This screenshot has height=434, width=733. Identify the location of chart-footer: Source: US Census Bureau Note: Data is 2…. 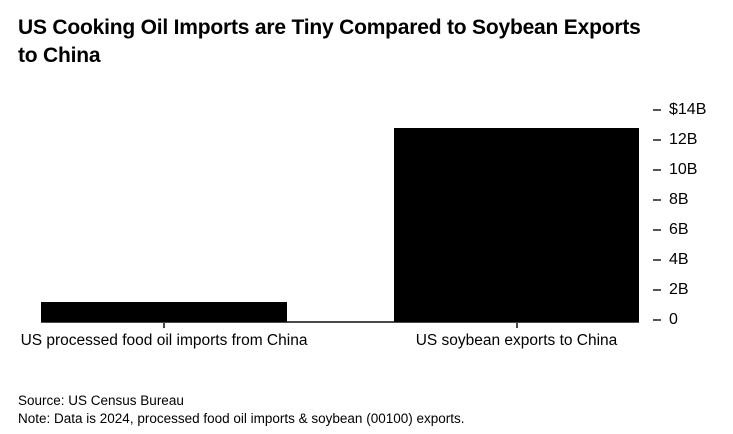
(241, 409).